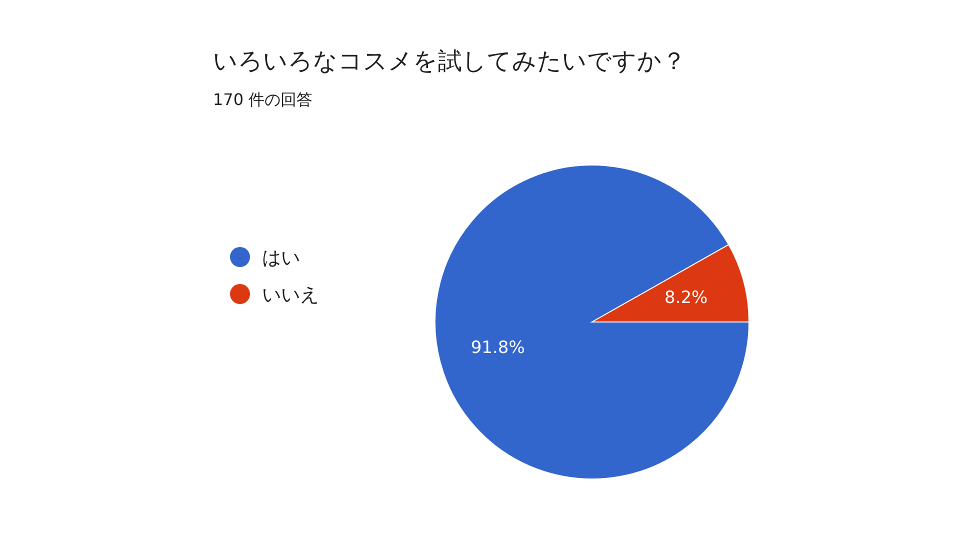 The height and width of the screenshot is (540, 960). I want to click on data-label: 91.8%, so click(497, 348).